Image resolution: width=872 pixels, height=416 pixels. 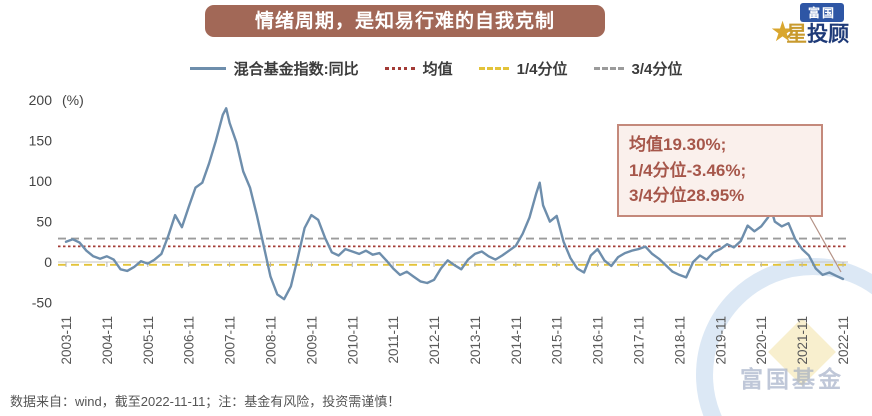 I want to click on y-axis-label: -50, so click(x=42, y=302).